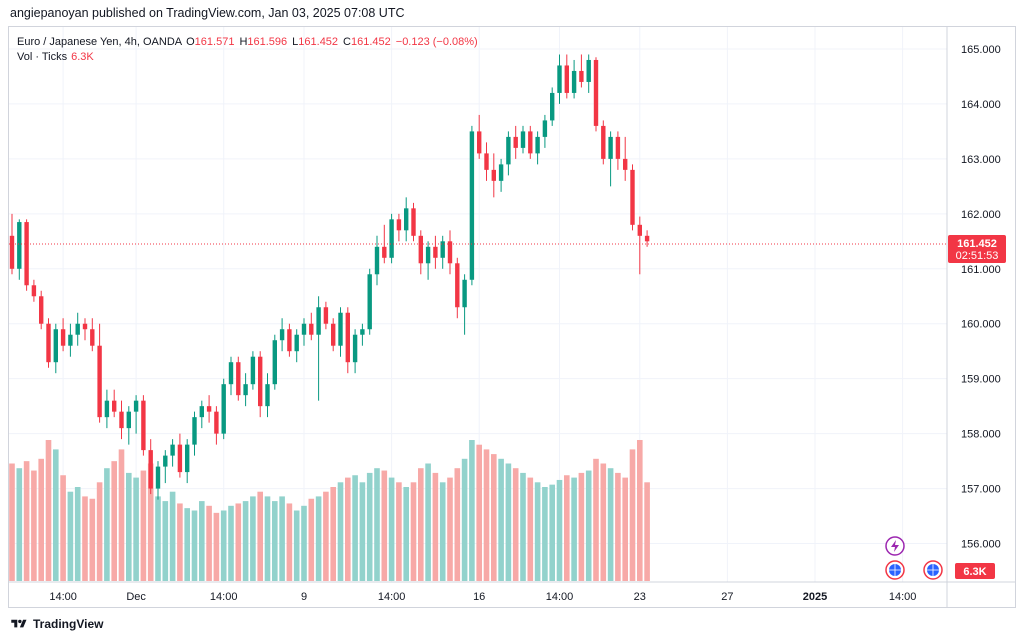 Image resolution: width=1024 pixels, height=641 pixels. I want to click on footer-brand: TradingView, so click(56, 624).